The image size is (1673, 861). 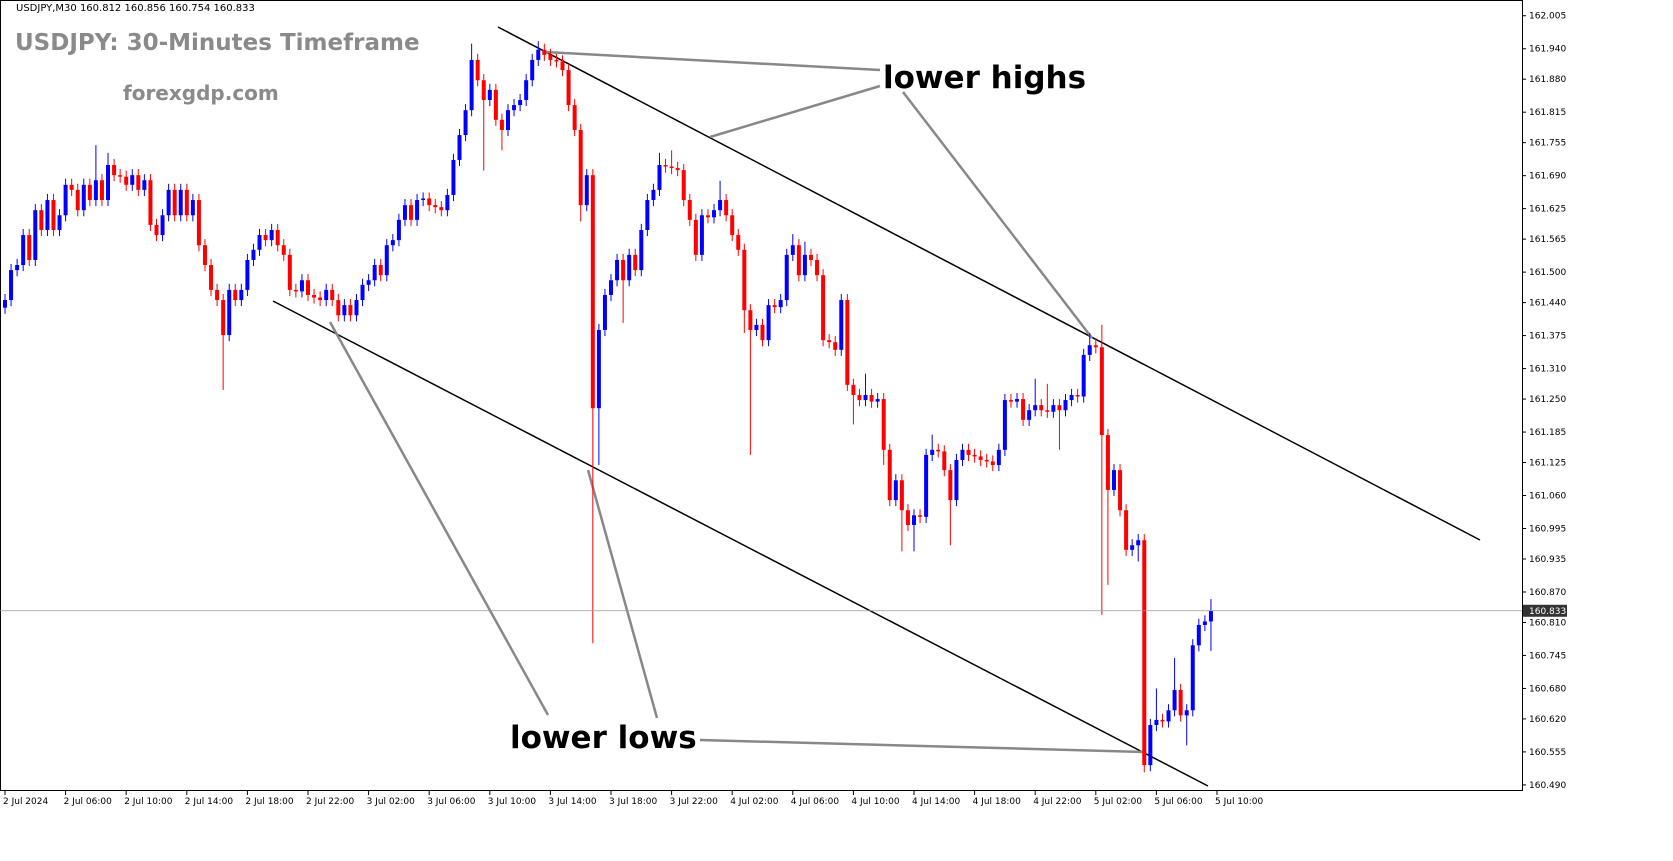 I want to click on y-tick-label: 161.940, so click(x=1547, y=50).